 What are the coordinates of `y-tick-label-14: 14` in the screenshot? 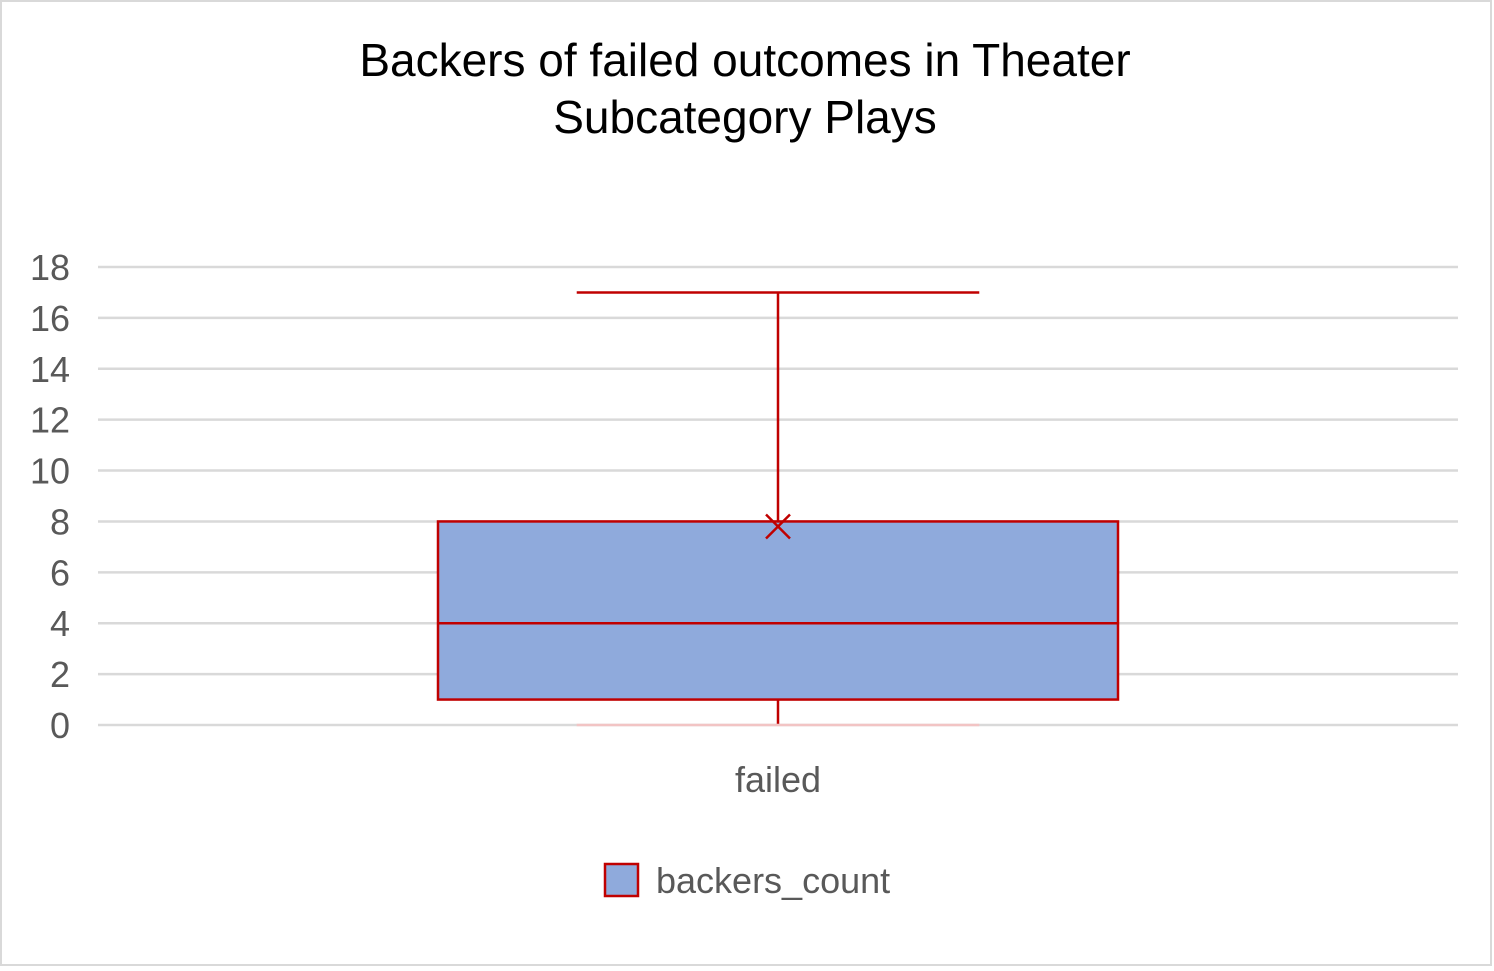 It's located at (50, 369).